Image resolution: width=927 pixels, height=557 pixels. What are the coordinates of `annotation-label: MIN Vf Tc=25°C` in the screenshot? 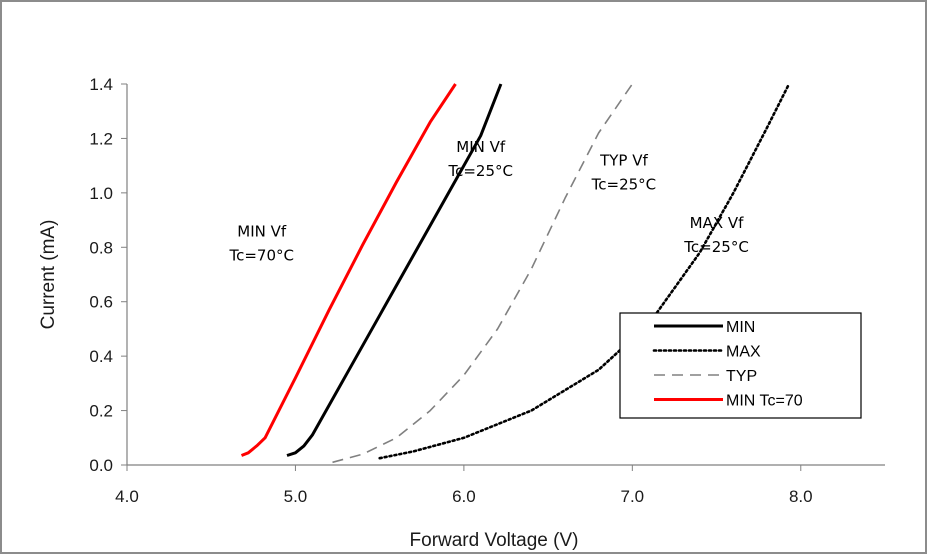 It's located at (480, 159).